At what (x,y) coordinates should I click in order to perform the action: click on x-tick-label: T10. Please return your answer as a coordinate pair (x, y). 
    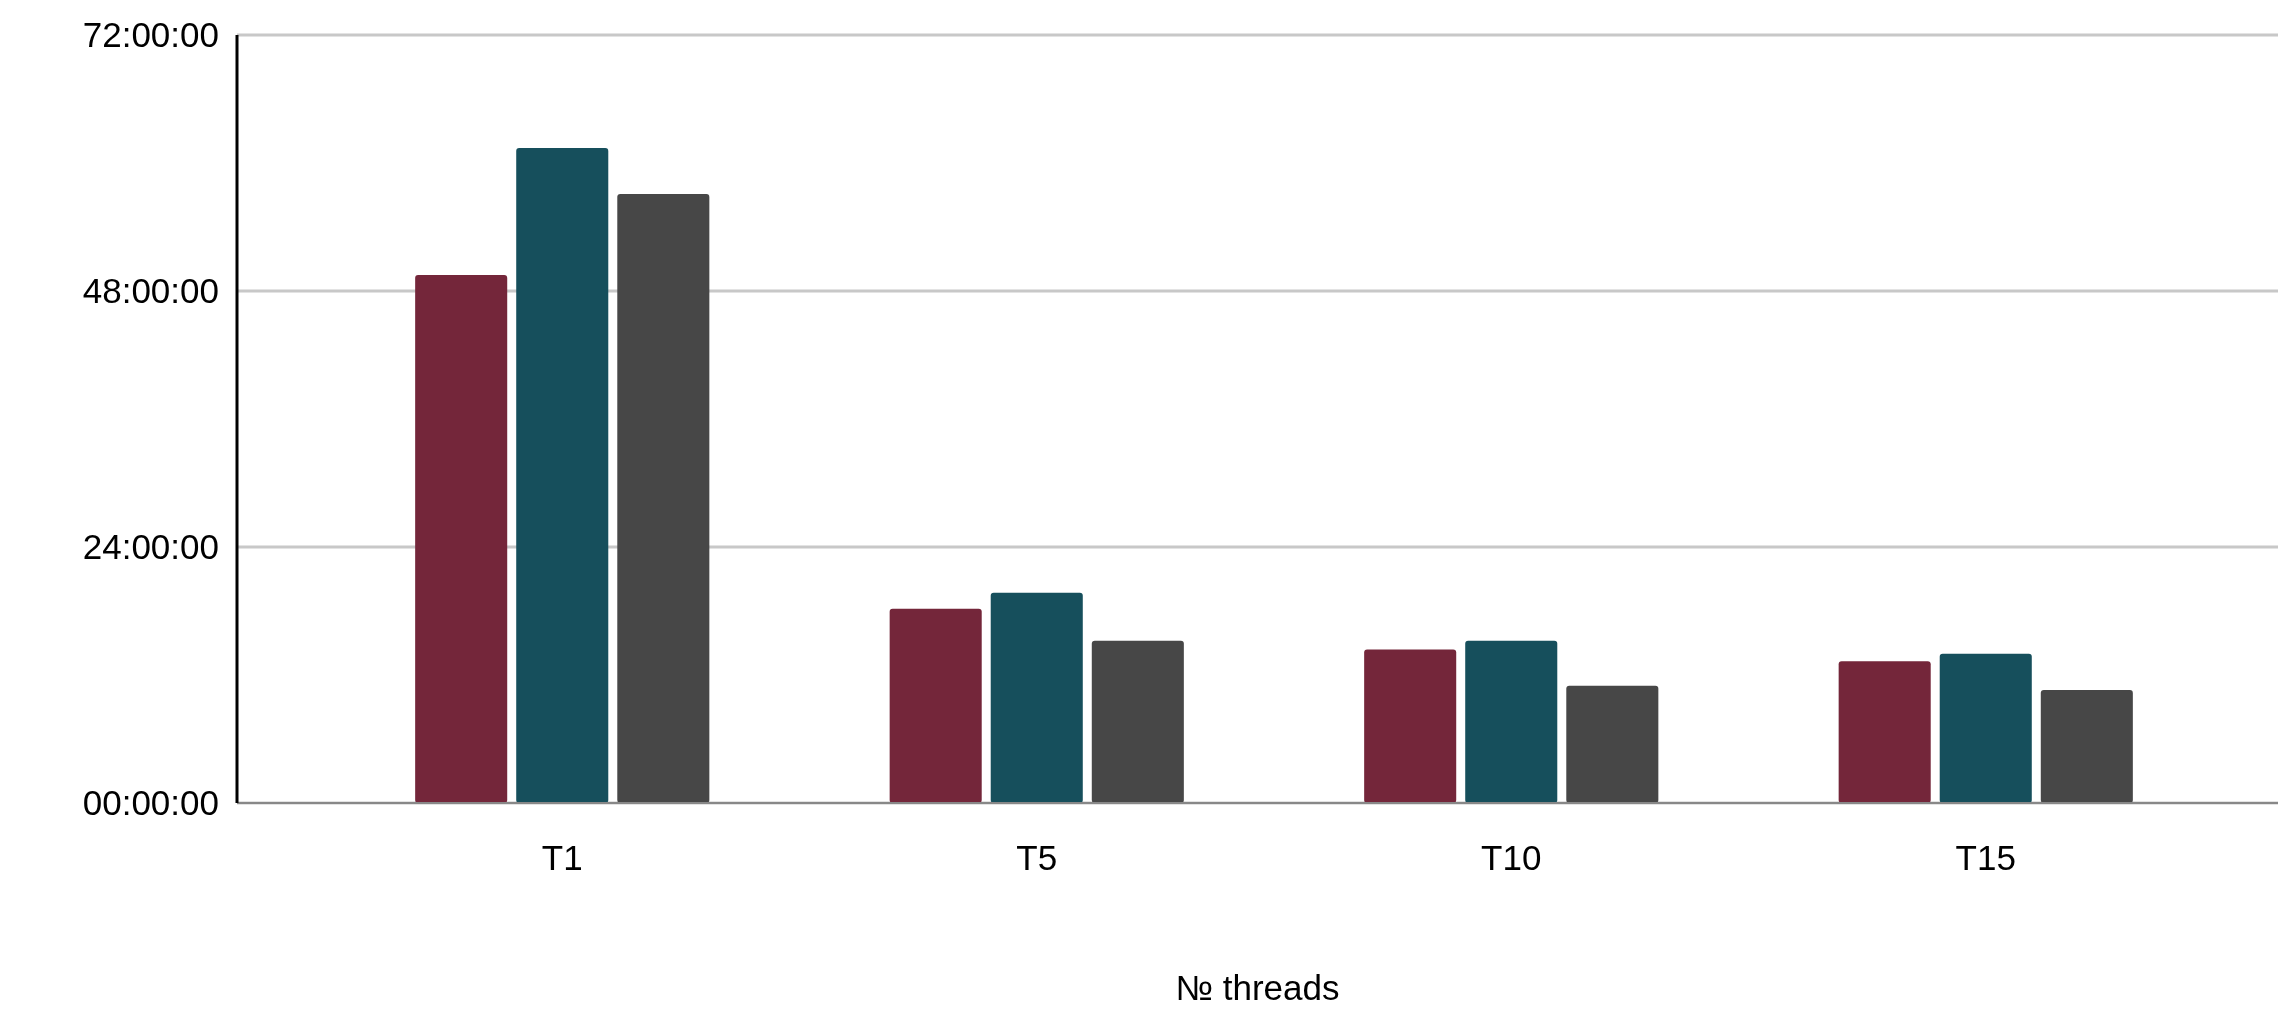
    Looking at the image, I should click on (1511, 857).